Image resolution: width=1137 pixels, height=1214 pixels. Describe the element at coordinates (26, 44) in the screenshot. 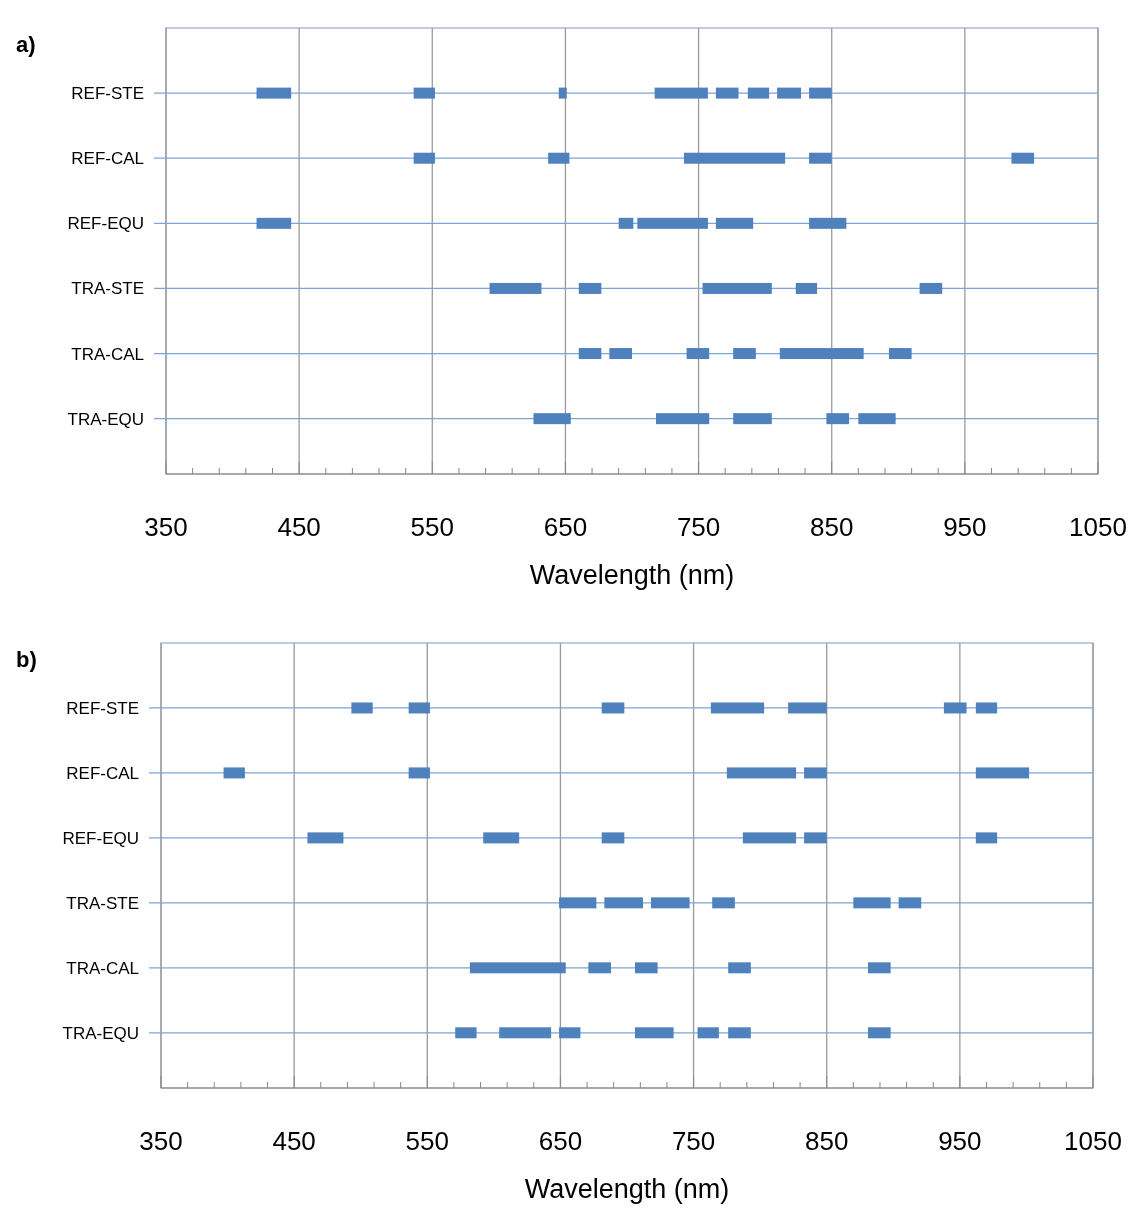

I see `chart-title: a)` at that location.